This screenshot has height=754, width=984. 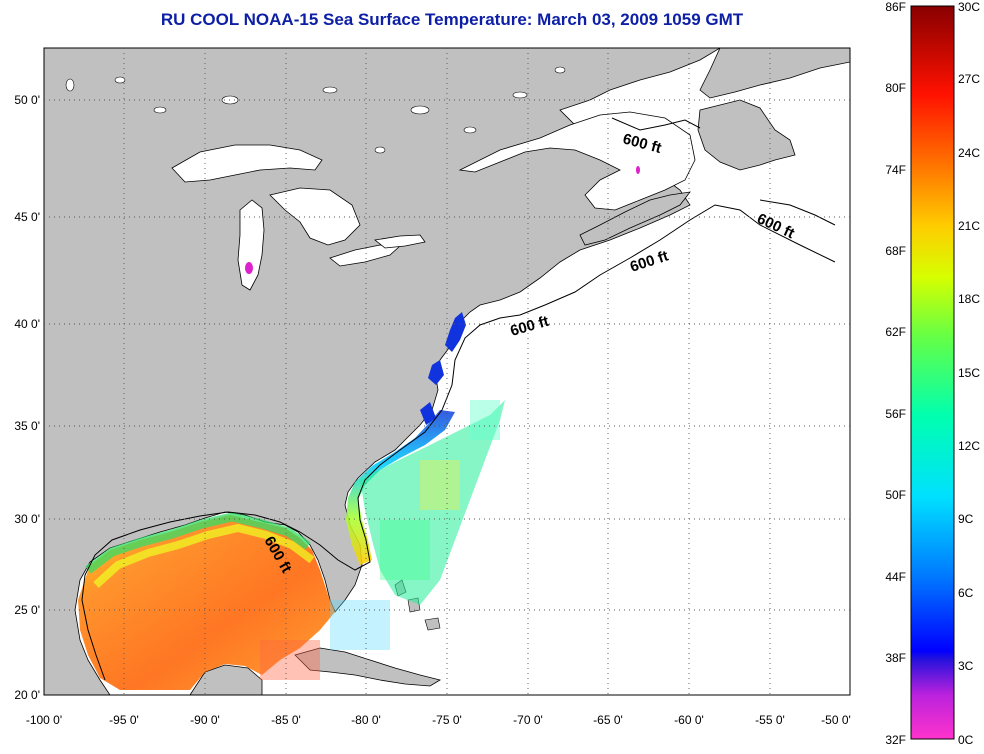 I want to click on great-lakes, so click(x=298, y=217).